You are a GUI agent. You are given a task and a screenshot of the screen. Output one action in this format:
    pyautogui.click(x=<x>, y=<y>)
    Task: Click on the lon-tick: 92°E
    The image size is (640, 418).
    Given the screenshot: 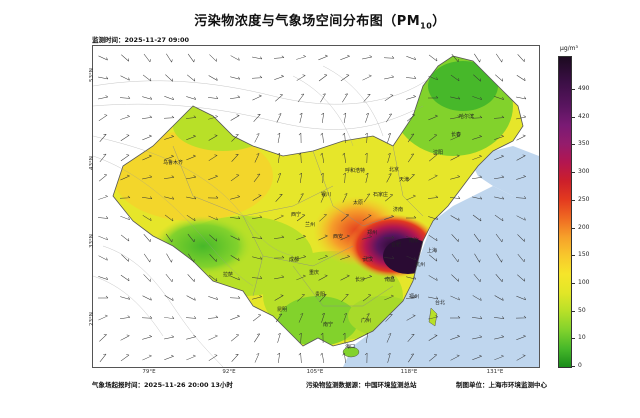 What is the action you would take?
    pyautogui.click(x=229, y=372)
    